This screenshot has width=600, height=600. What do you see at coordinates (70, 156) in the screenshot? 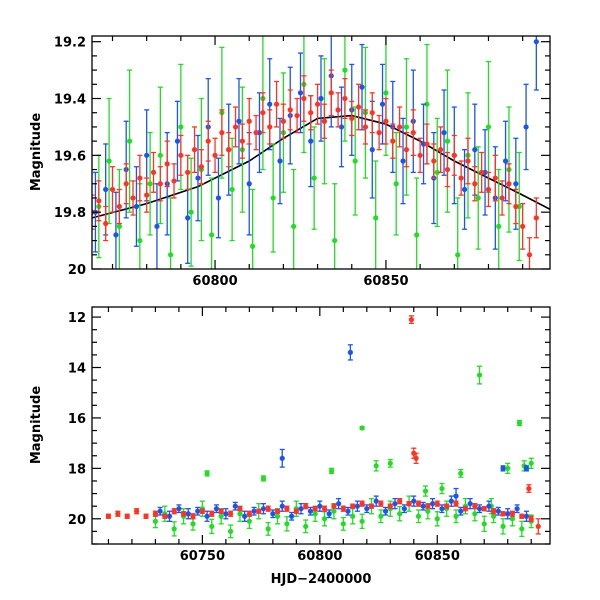
I see `top-y-tick-label: 19.6` at bounding box center [70, 156].